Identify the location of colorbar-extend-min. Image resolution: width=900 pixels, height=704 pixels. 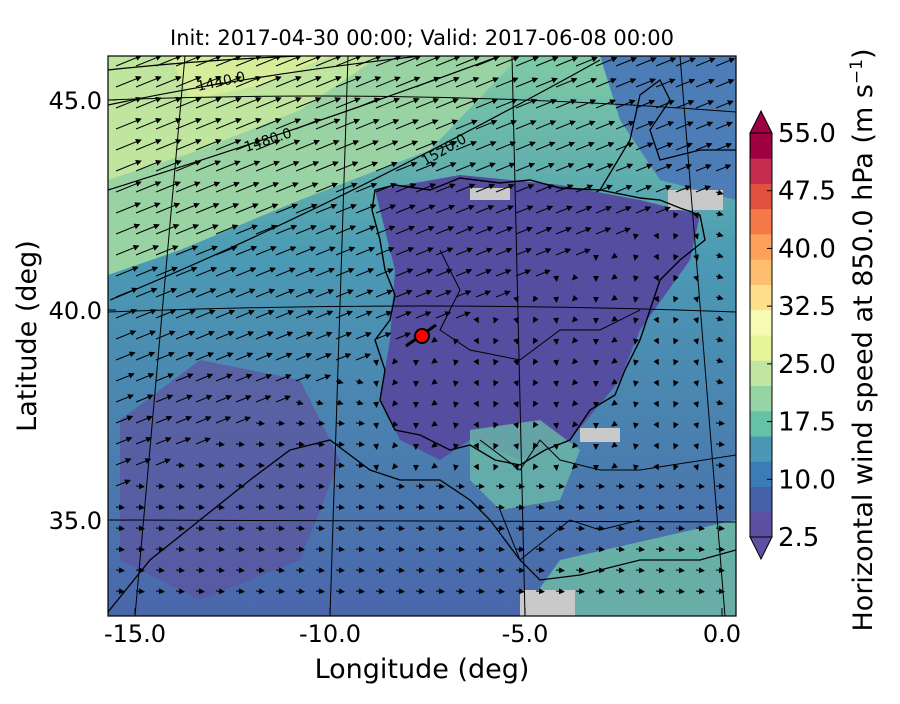
(761, 548).